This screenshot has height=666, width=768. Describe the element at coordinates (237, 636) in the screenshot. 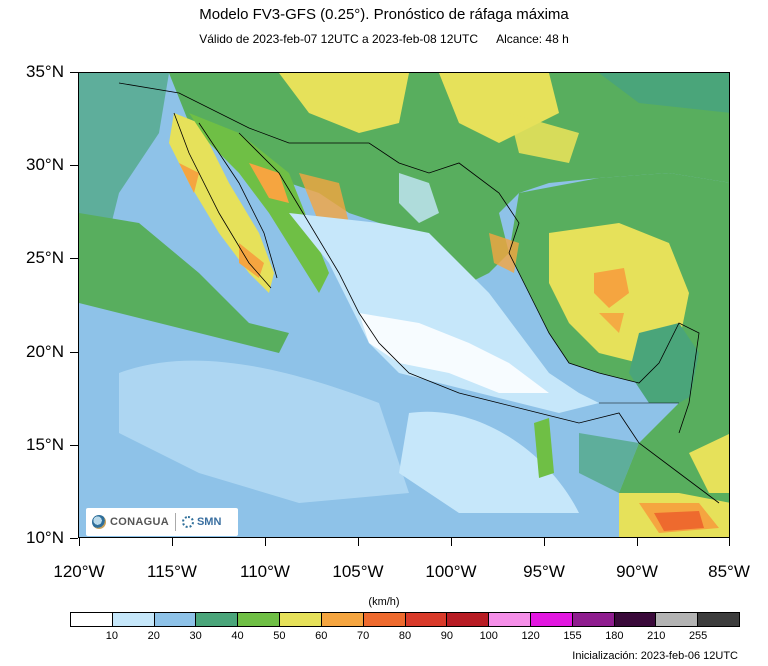

I see `colorbar-tick-label: 40` at that location.